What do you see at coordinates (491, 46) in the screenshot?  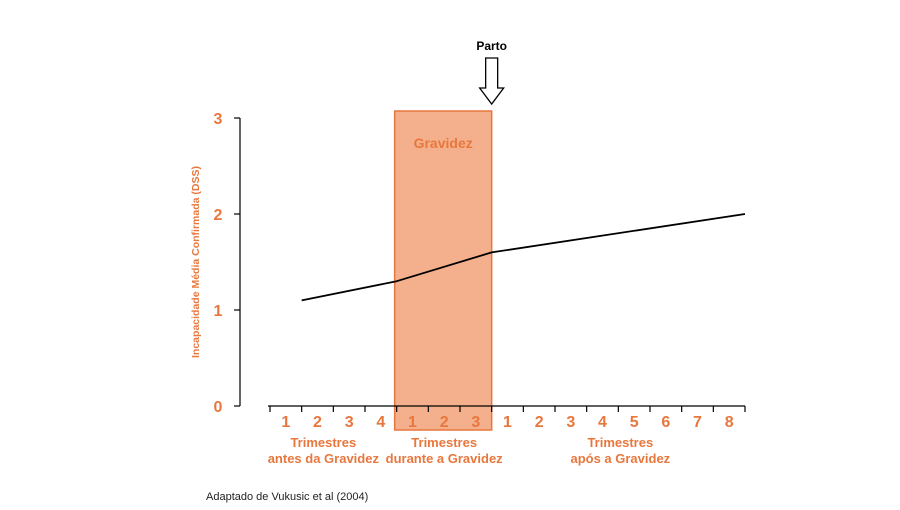 I see `parto-label: Parto` at bounding box center [491, 46].